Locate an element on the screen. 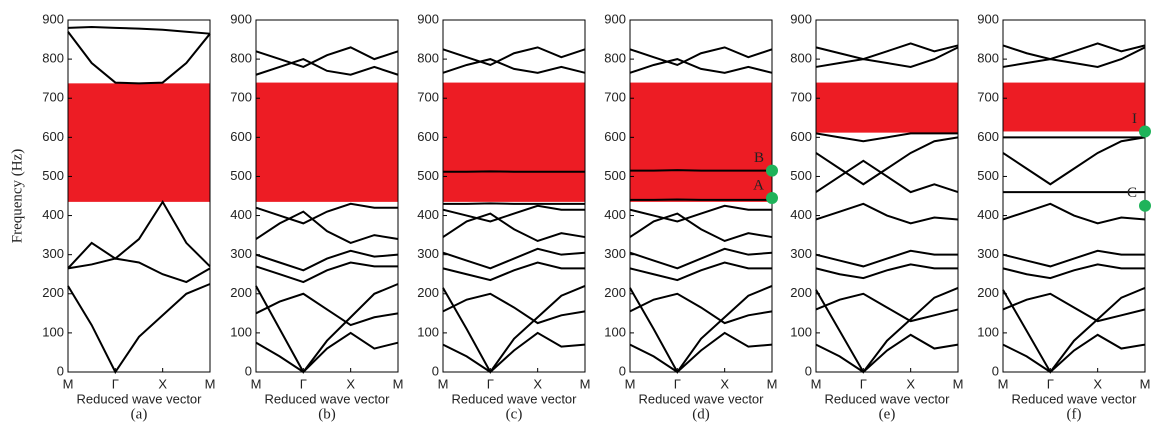  panel-caption: (d) is located at coordinates (701, 414).